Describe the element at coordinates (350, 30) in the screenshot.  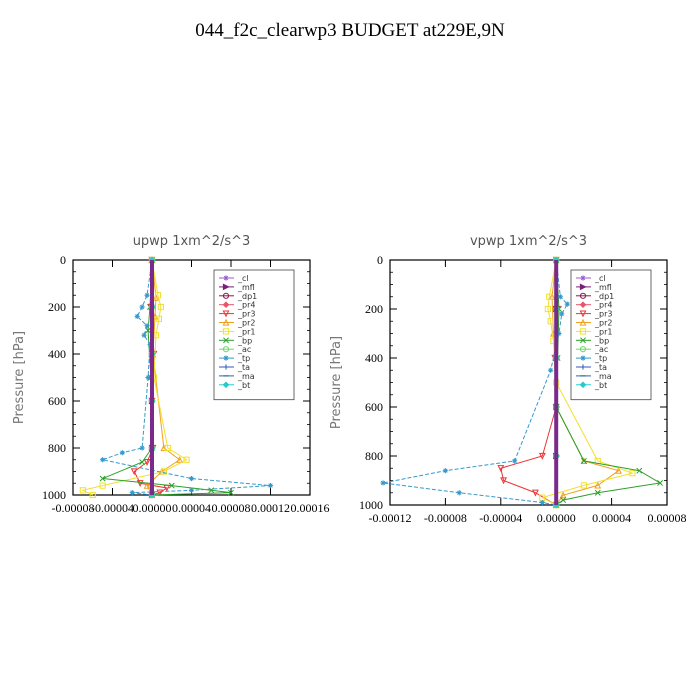
I see `page-title: 044_f2c_clearwp3 BUDGET at229E,9N` at that location.